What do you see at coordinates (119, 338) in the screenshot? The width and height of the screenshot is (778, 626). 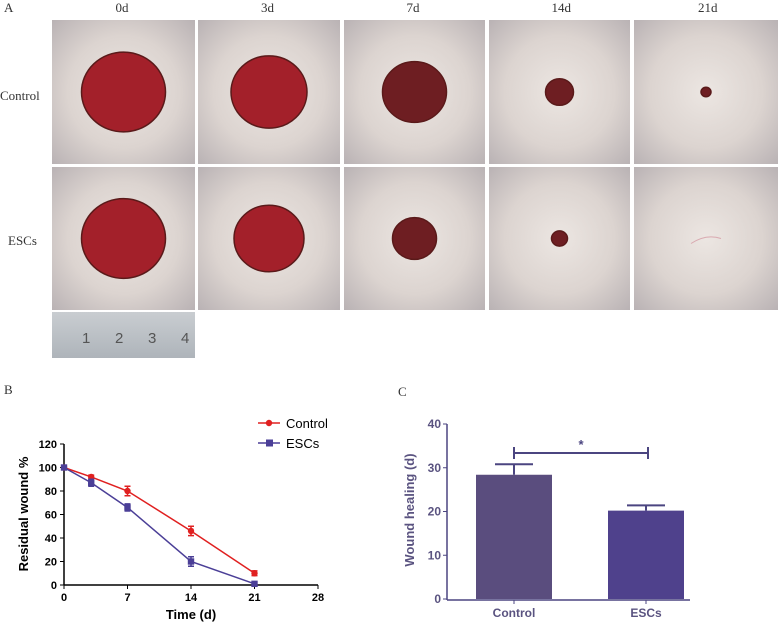 I see `ruler-mark: 2` at bounding box center [119, 338].